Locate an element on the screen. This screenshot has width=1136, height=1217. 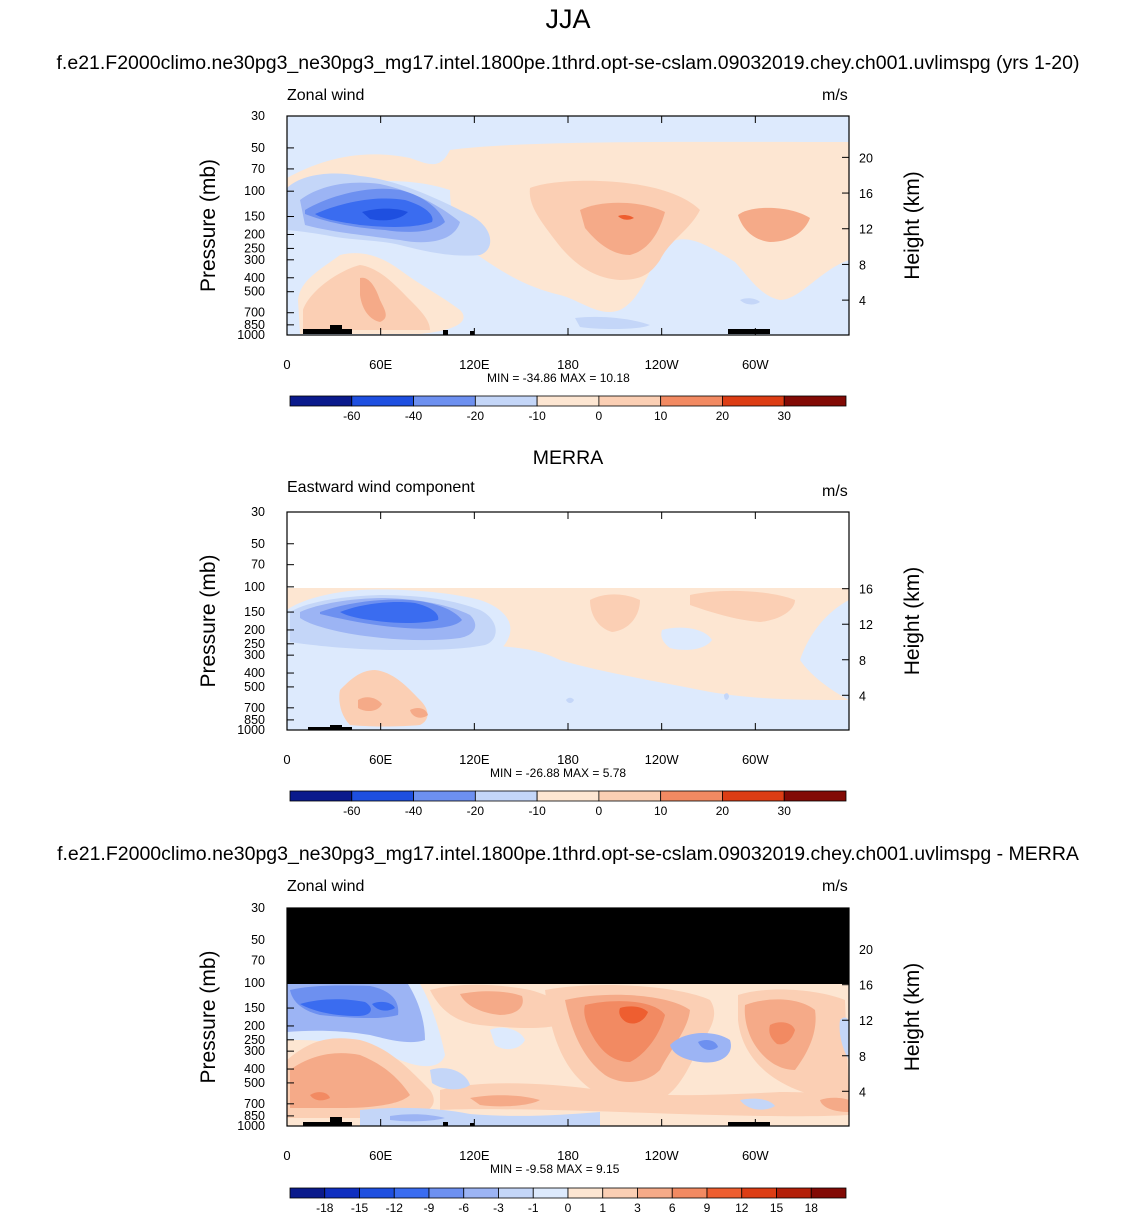
panel3-y2tick-label: 12 is located at coordinates (866, 1021).